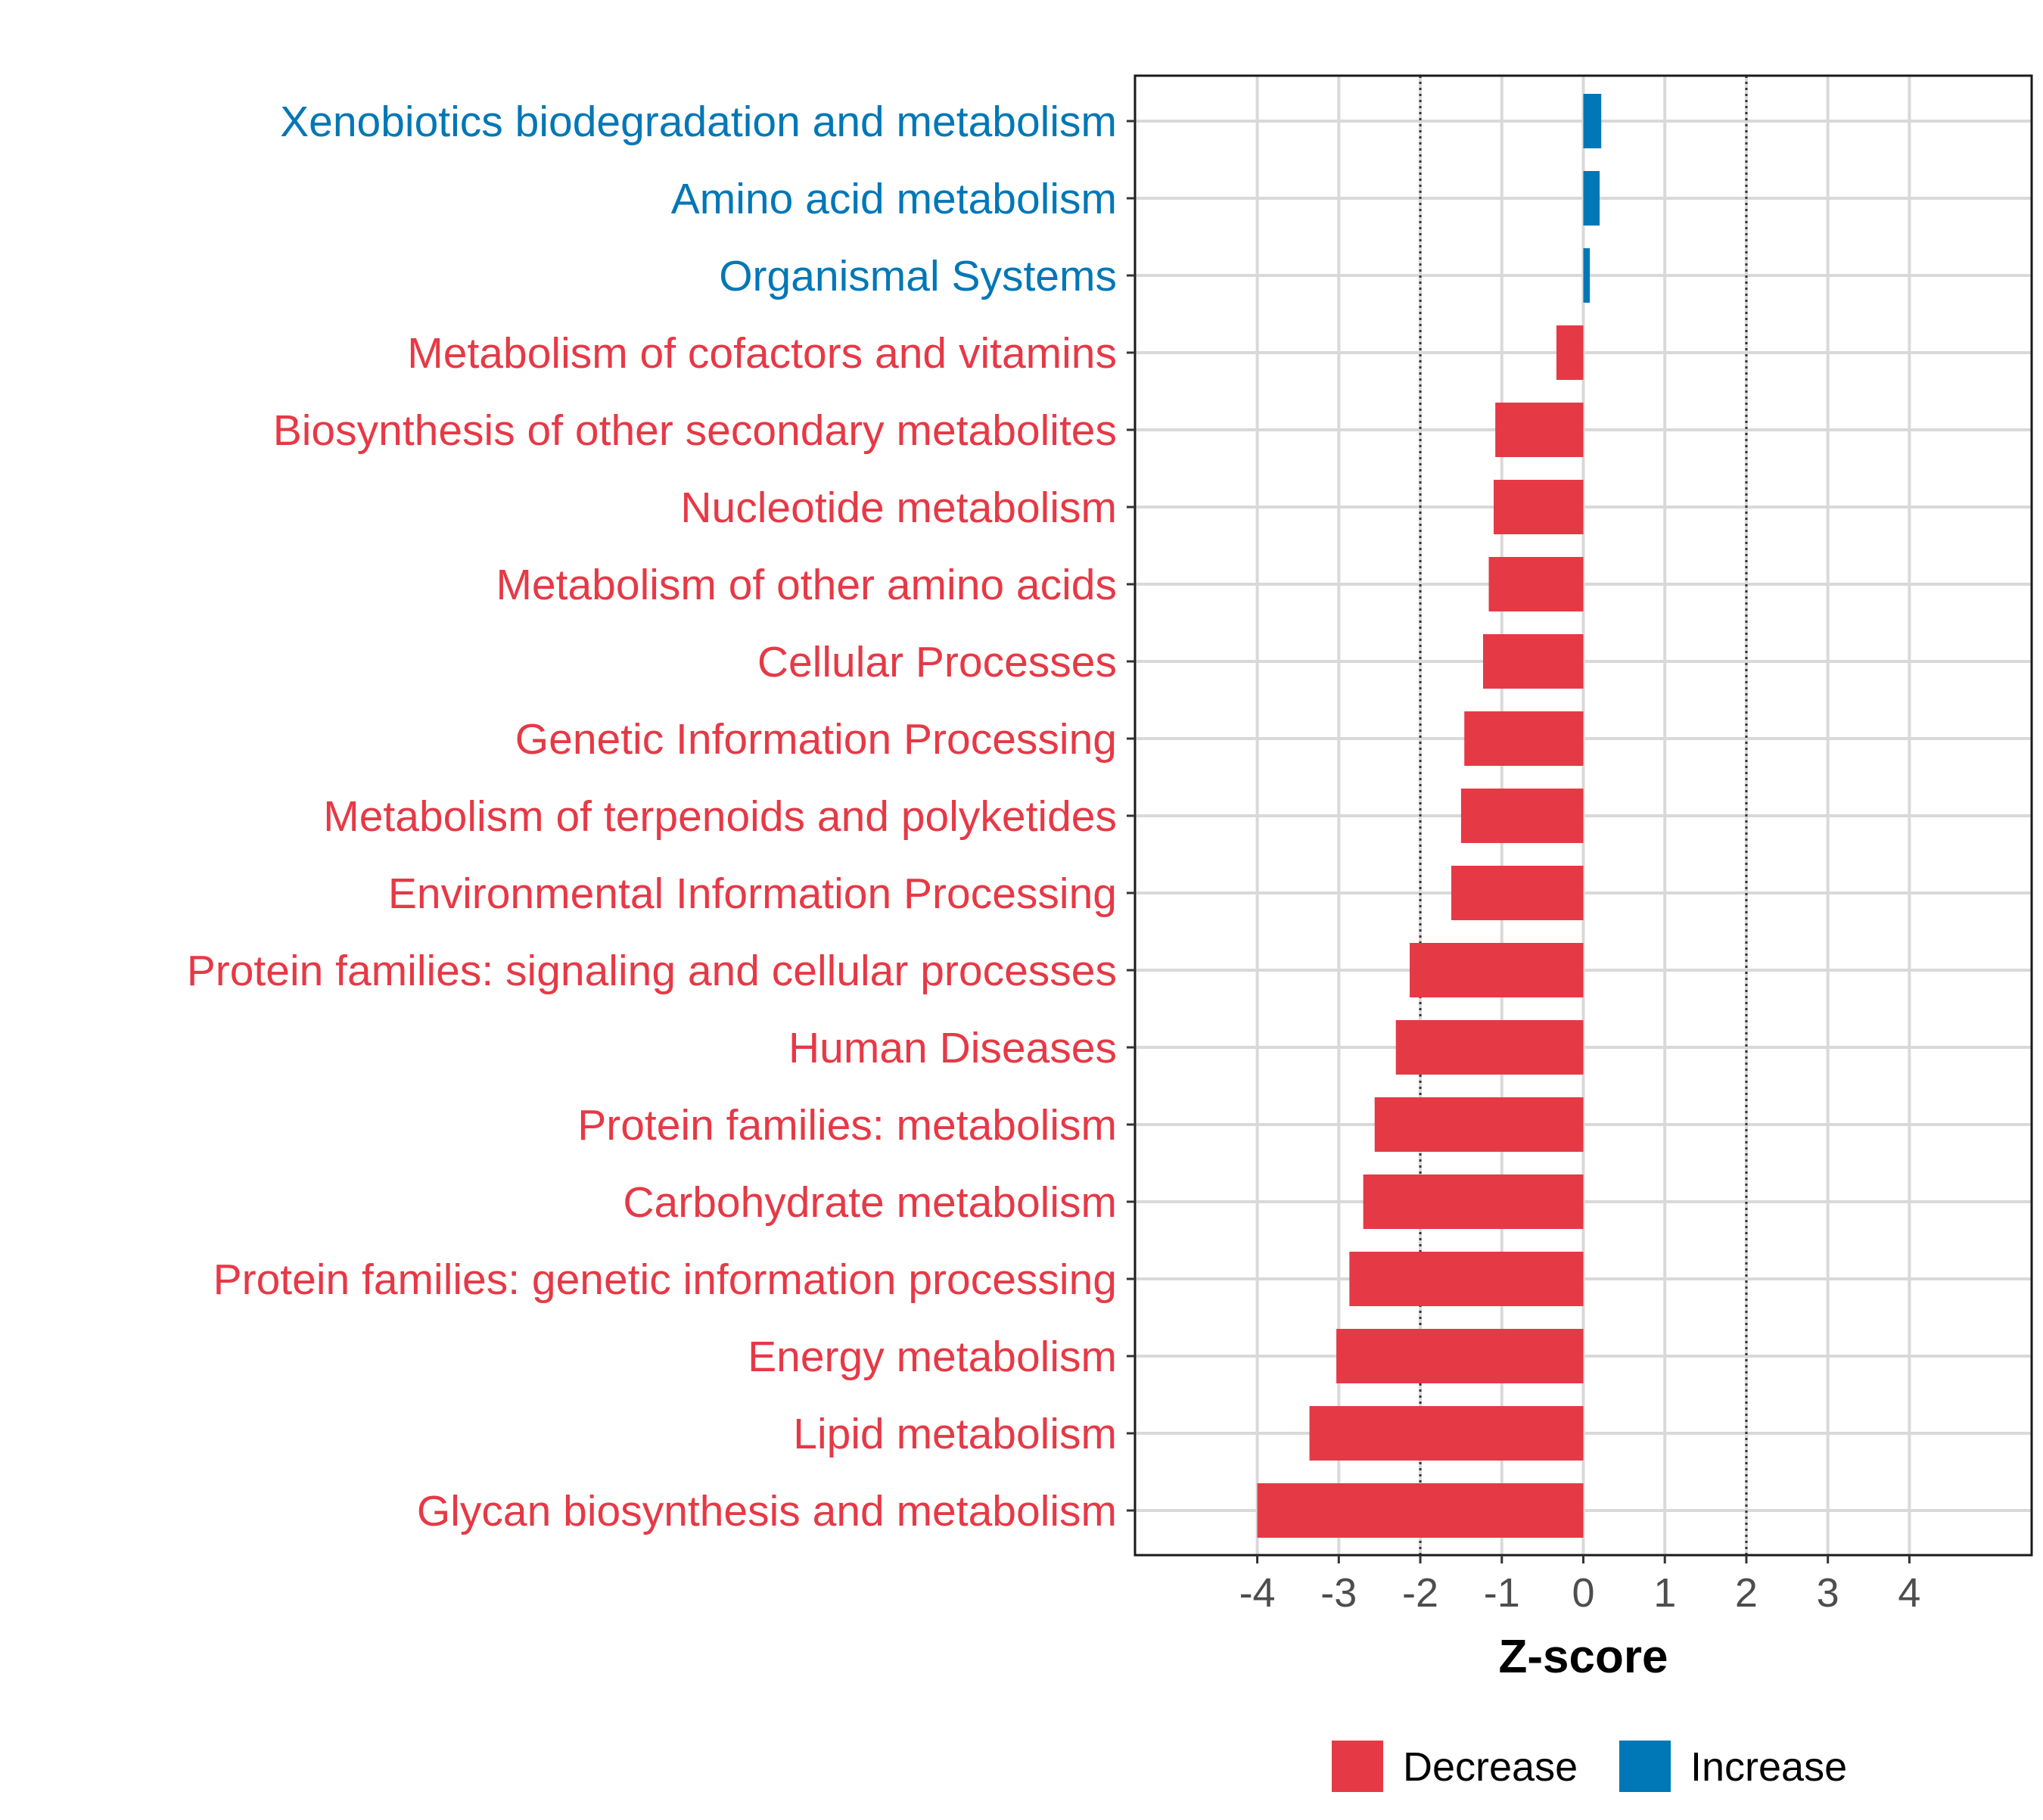  What do you see at coordinates (894, 199) in the screenshot?
I see `category-label: Amino acid metabolism` at bounding box center [894, 199].